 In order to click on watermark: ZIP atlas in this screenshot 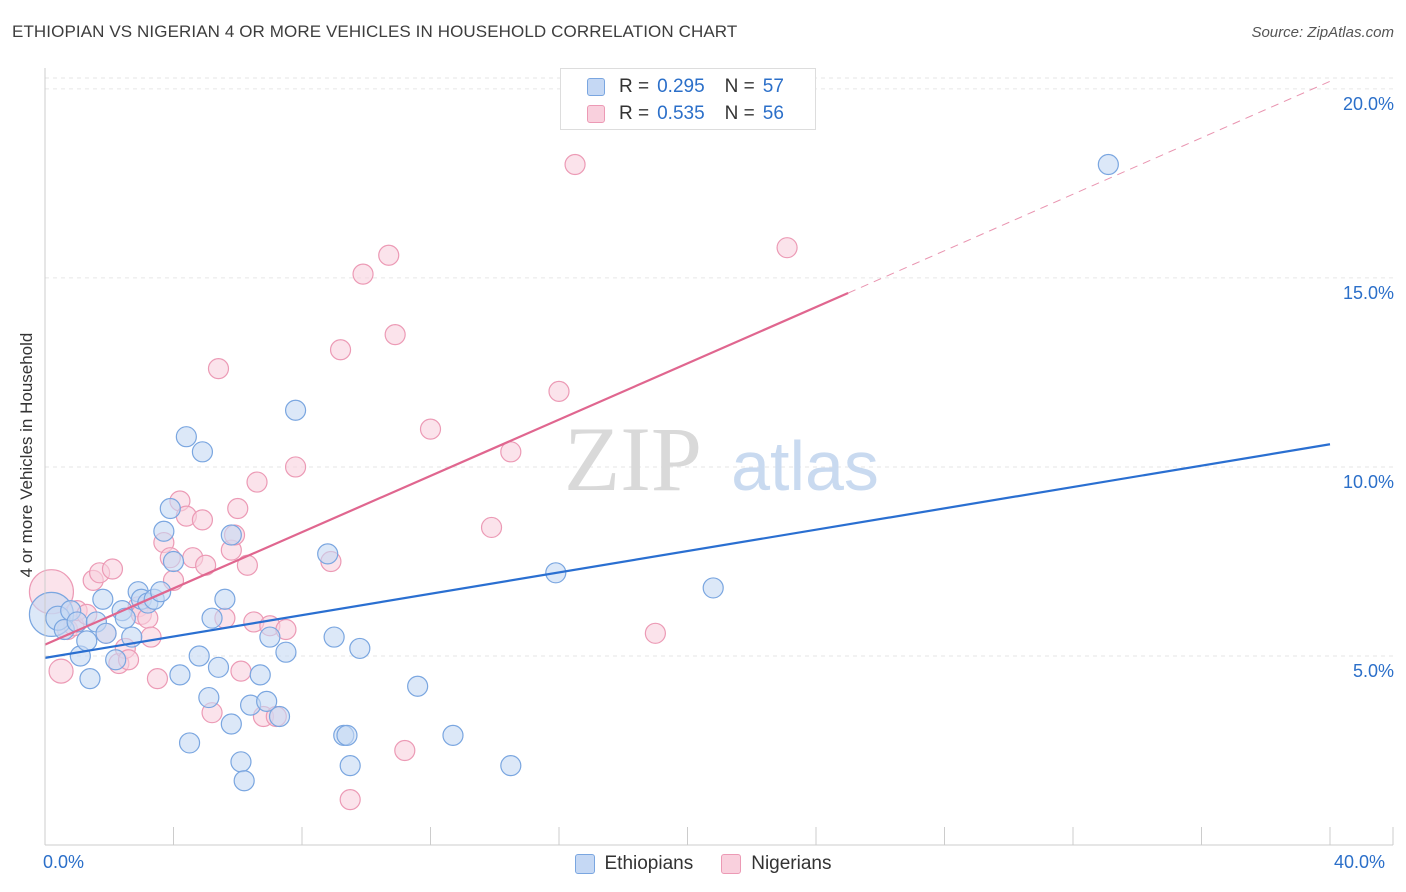, I will do `click(721, 459)`.